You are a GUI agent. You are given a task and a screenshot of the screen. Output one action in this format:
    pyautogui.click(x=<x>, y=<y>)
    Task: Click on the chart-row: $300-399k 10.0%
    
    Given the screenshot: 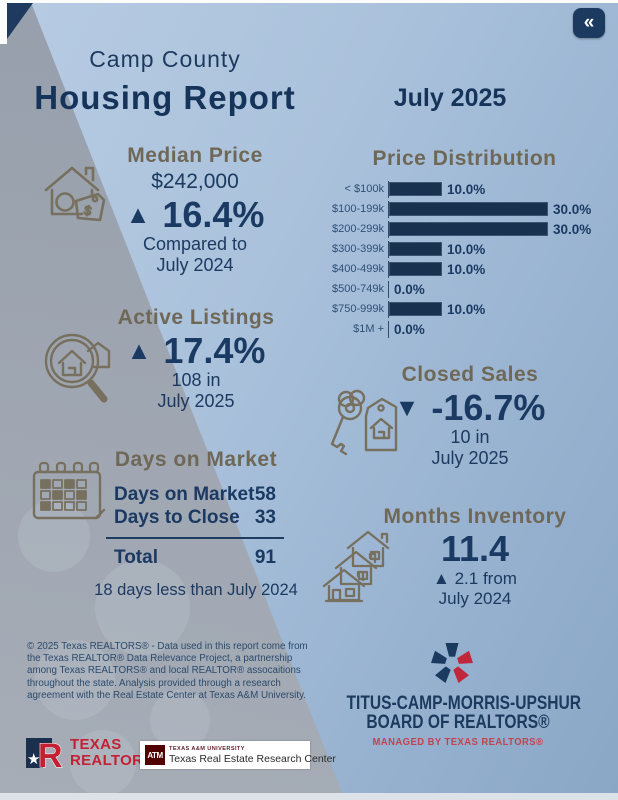 What is the action you would take?
    pyautogui.click(x=464, y=249)
    